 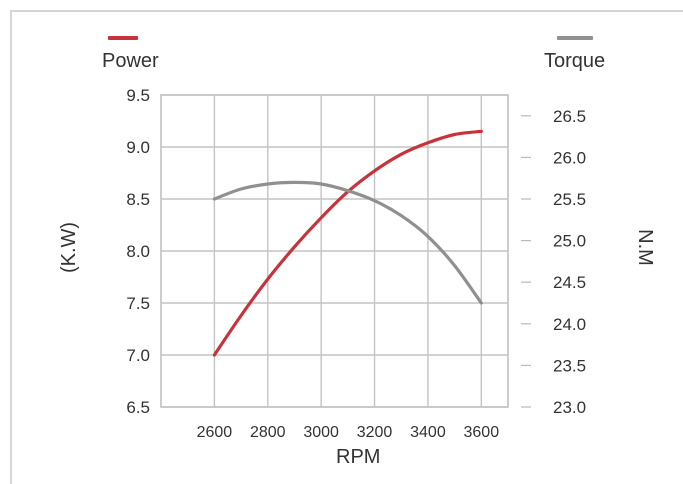 What do you see at coordinates (321, 432) in the screenshot?
I see `x-tick-label: 3000` at bounding box center [321, 432].